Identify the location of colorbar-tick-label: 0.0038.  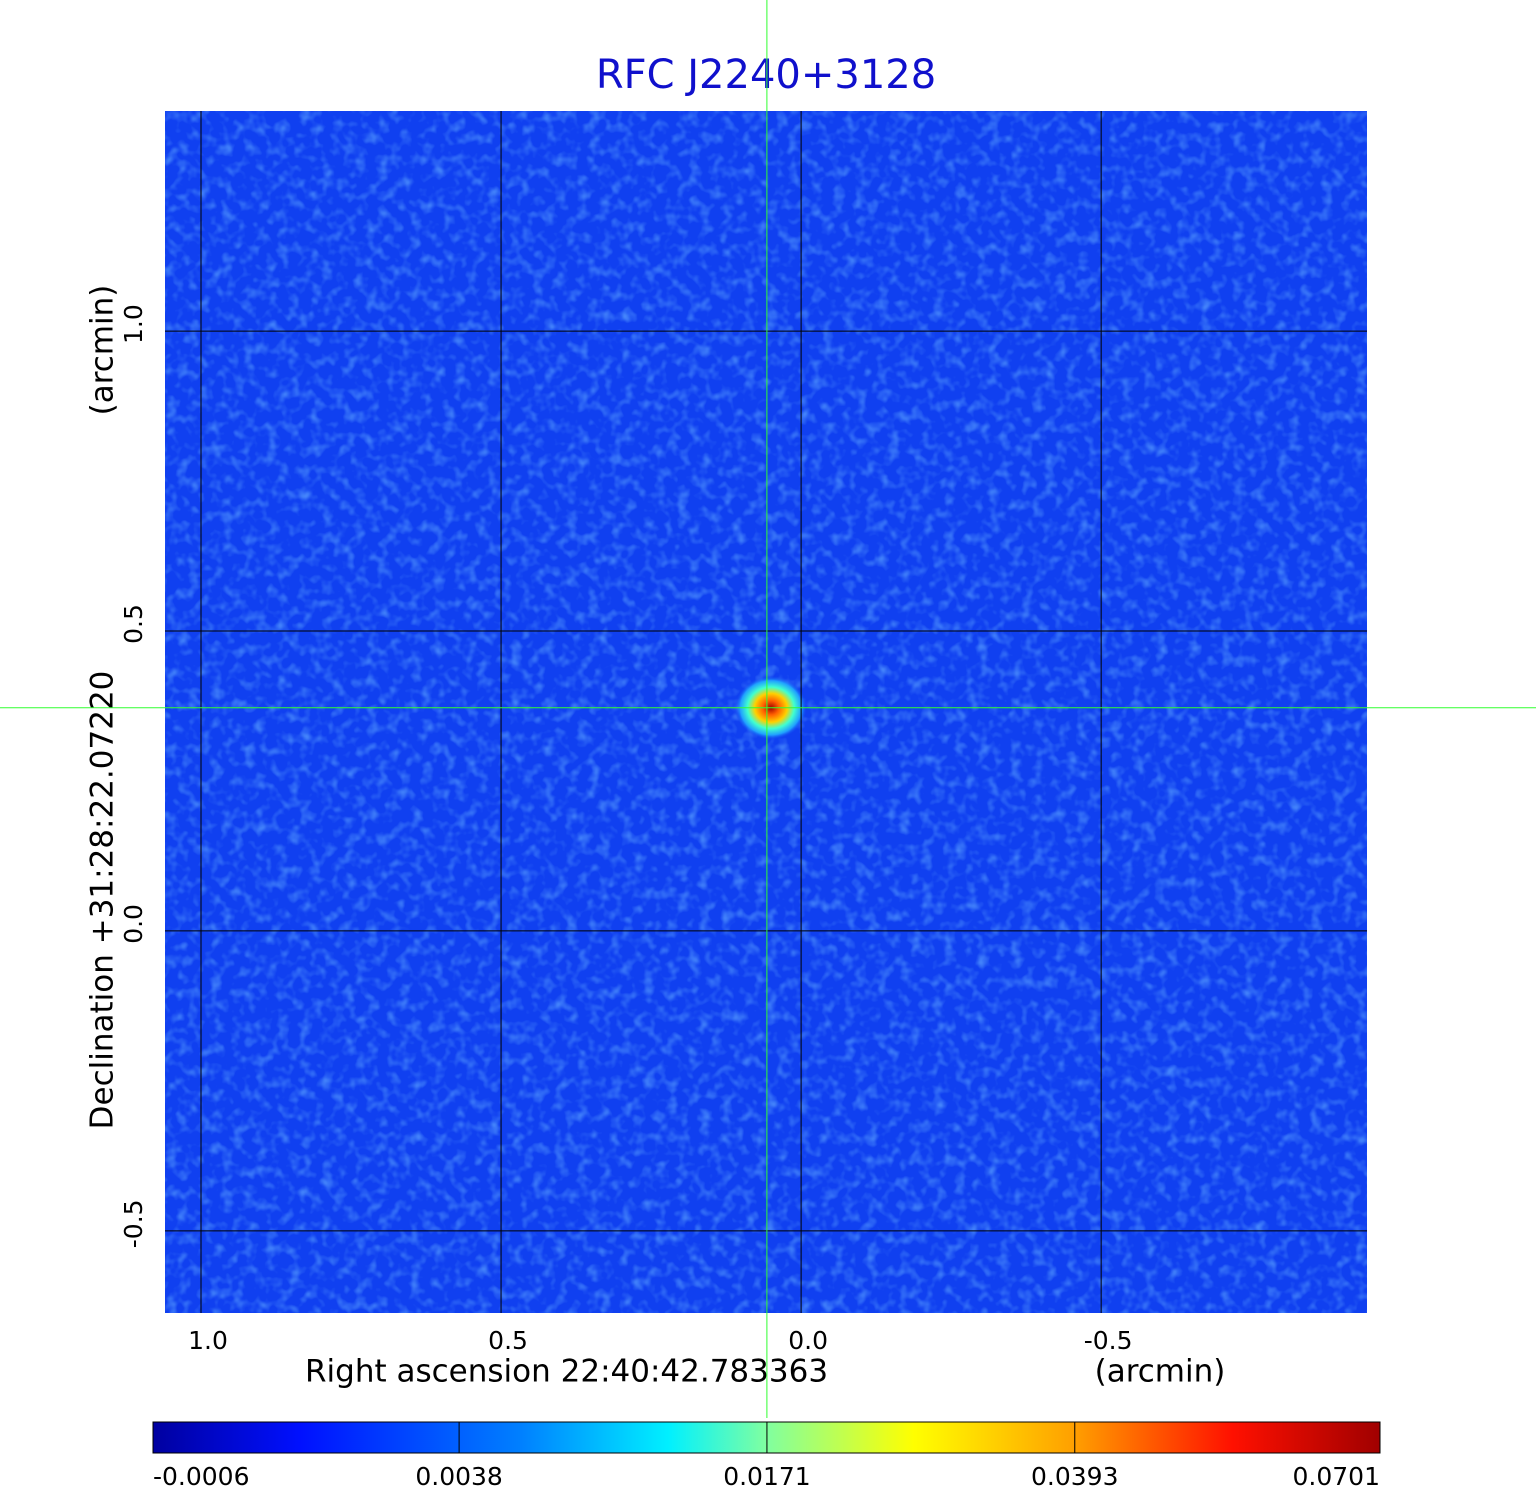
(458, 1476).